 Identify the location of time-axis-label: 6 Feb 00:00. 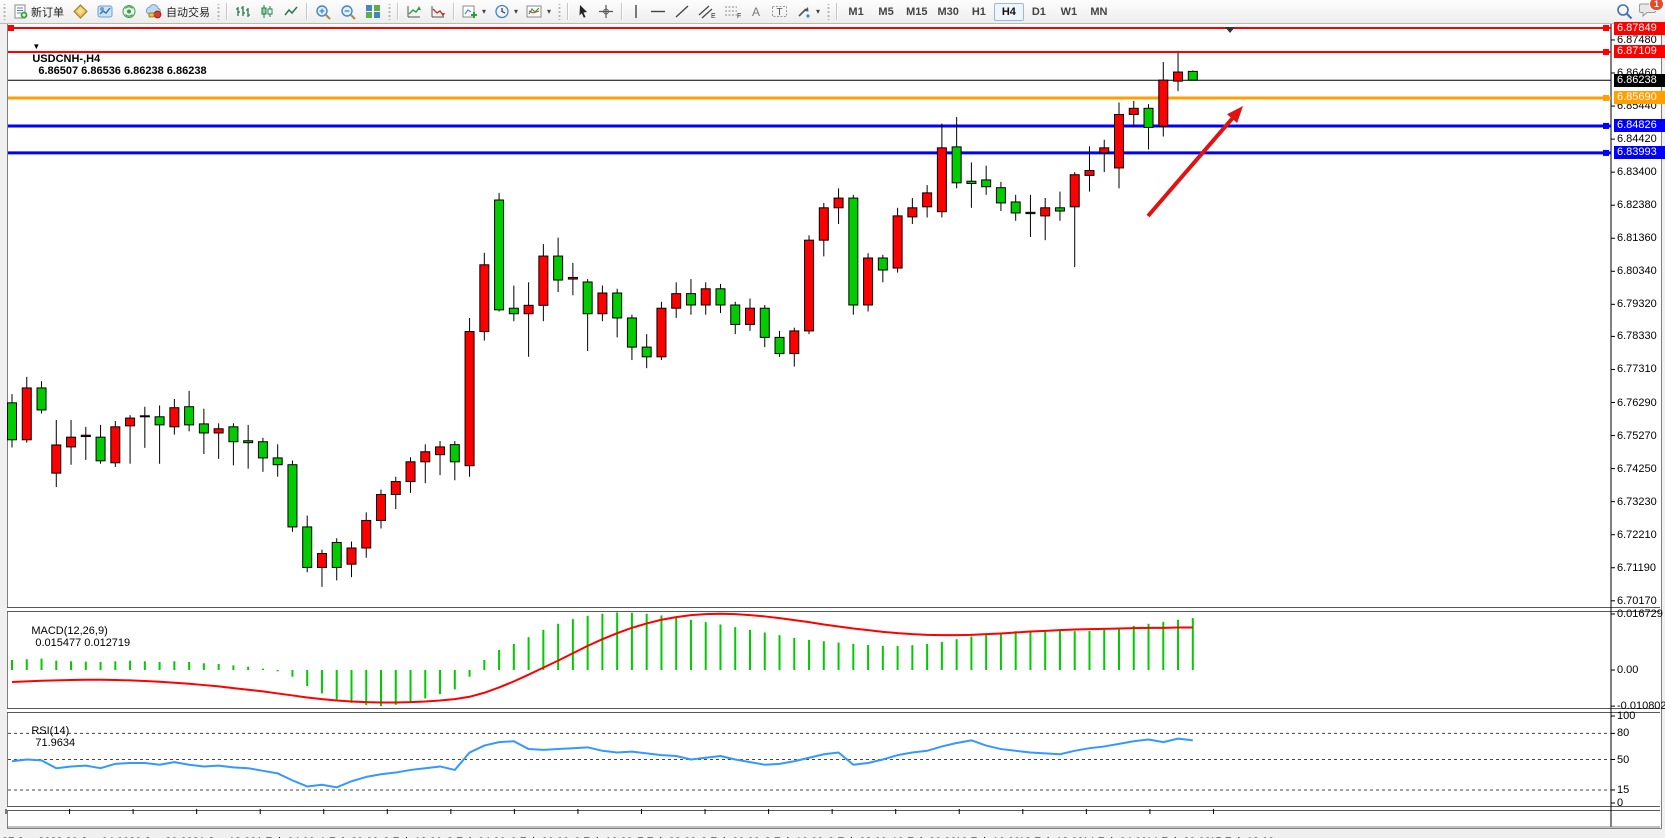
(539, 837).